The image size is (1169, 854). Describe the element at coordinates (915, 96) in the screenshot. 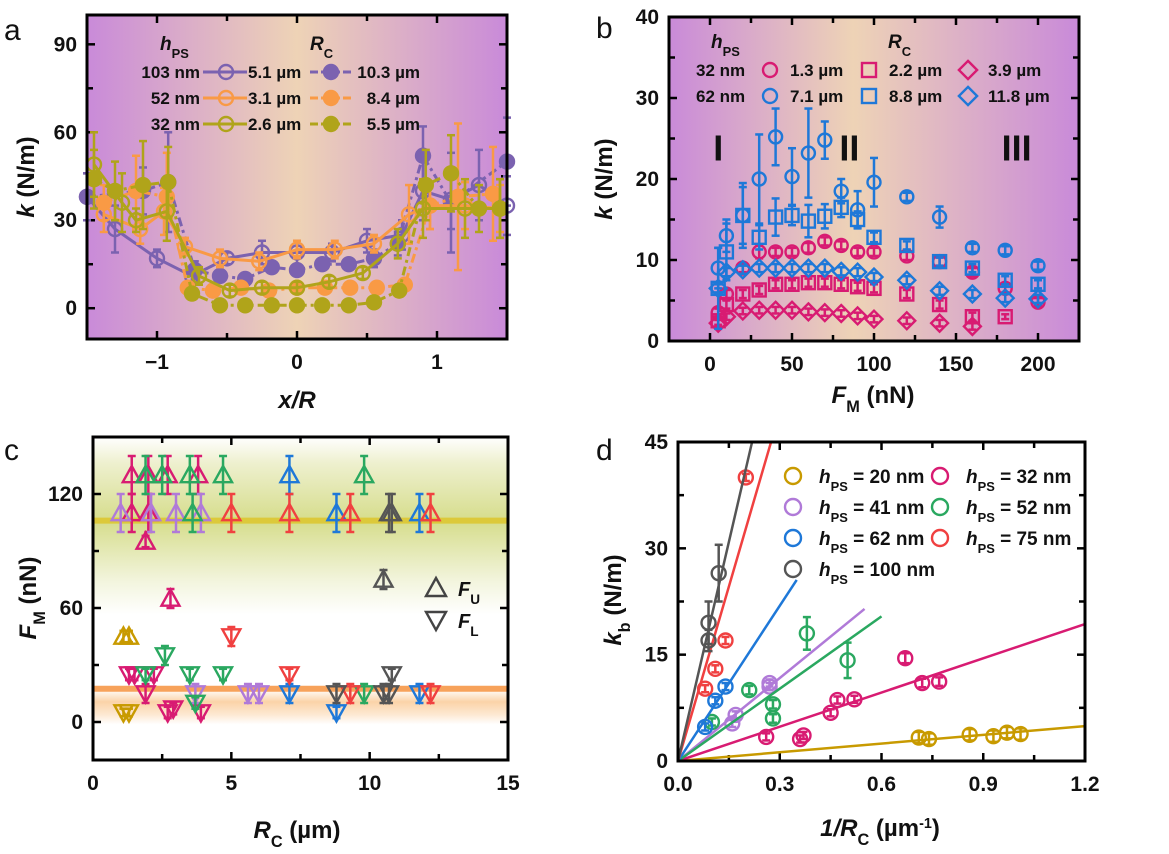

I see `legend-rc-label: 8.8 µm` at that location.